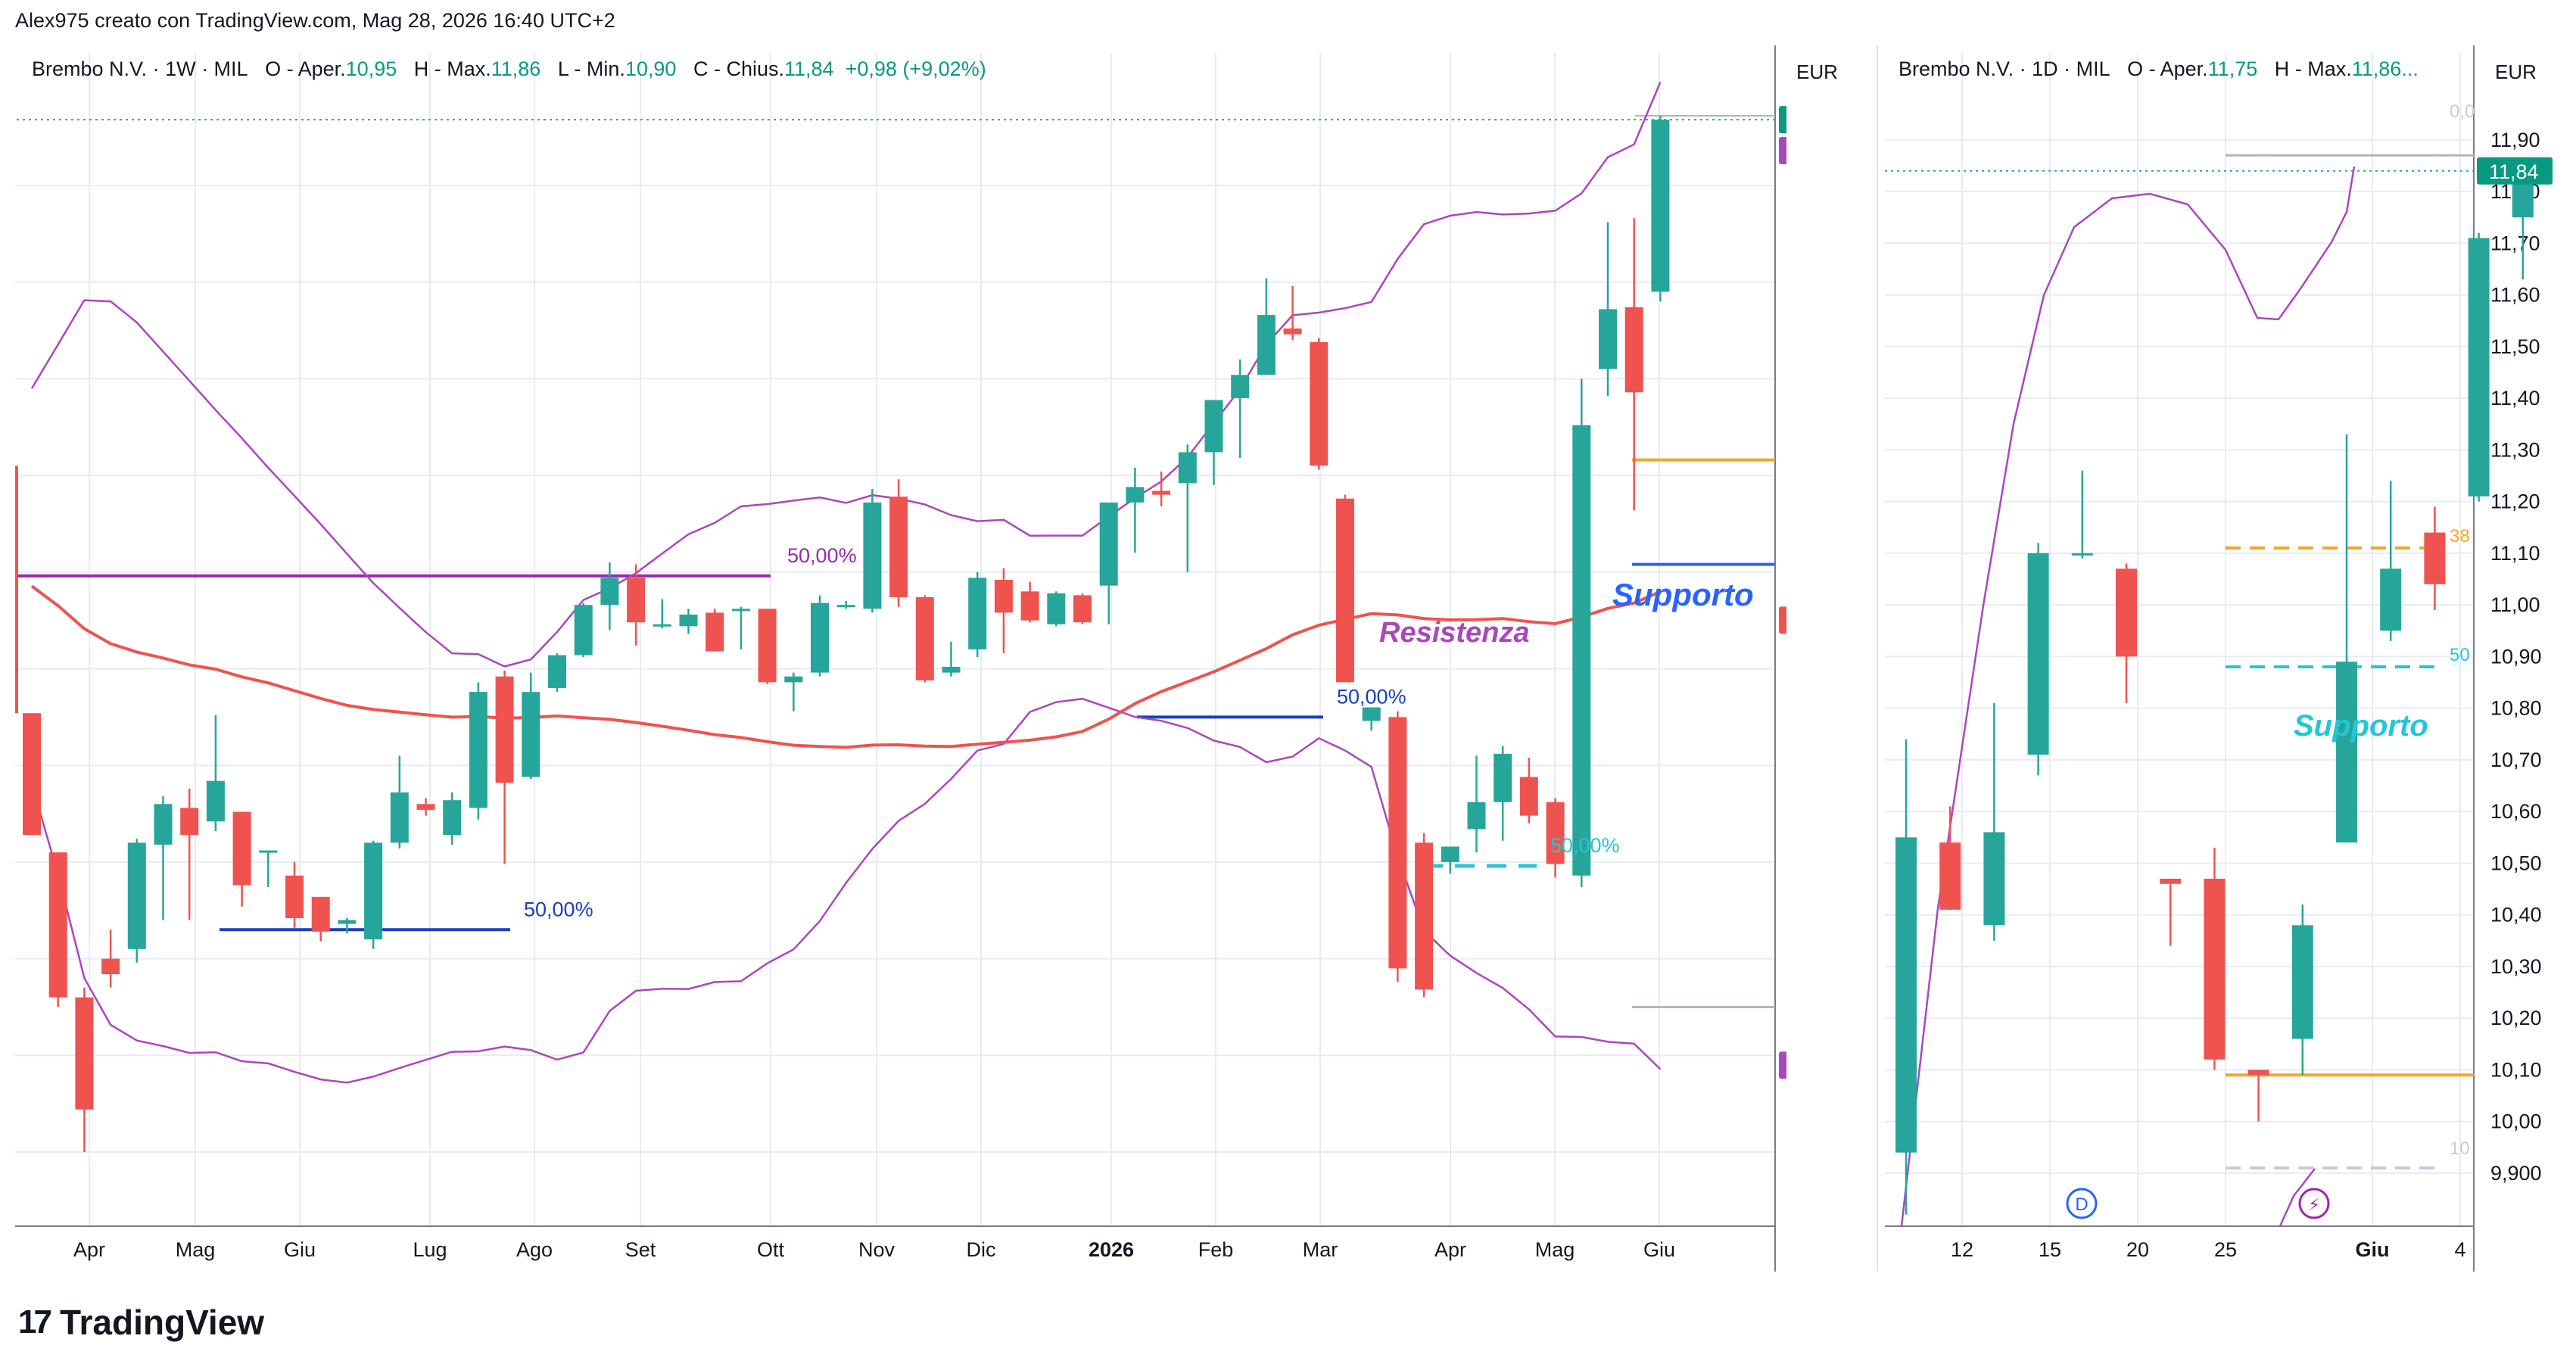  Describe the element at coordinates (2516, 1018) in the screenshot. I see `y-tick-label: 10,20` at that location.